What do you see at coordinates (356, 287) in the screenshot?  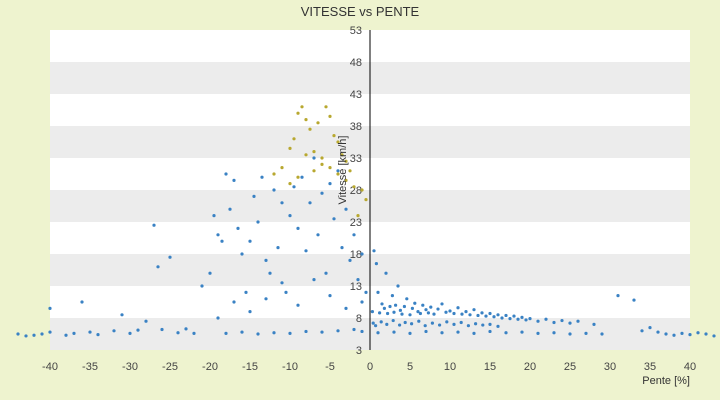 I see `y-tick-label: 13` at bounding box center [356, 287].